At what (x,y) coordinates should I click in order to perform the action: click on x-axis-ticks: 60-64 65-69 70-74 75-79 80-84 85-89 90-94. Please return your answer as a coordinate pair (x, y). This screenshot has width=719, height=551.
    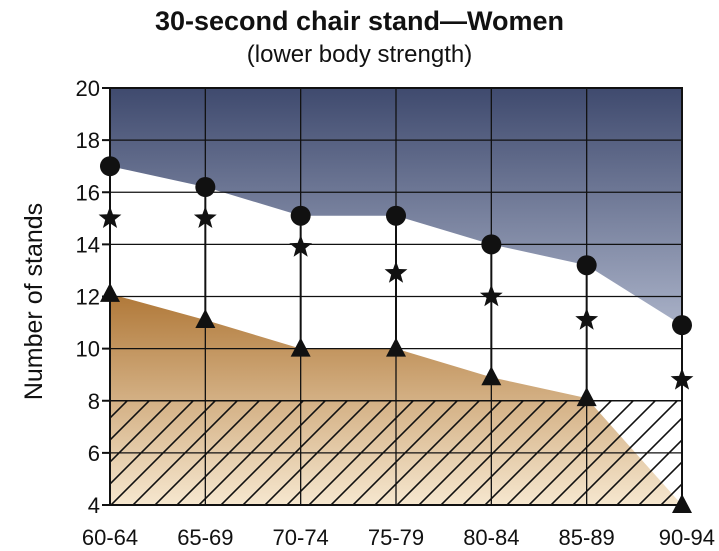
    Looking at the image, I should click on (398, 537).